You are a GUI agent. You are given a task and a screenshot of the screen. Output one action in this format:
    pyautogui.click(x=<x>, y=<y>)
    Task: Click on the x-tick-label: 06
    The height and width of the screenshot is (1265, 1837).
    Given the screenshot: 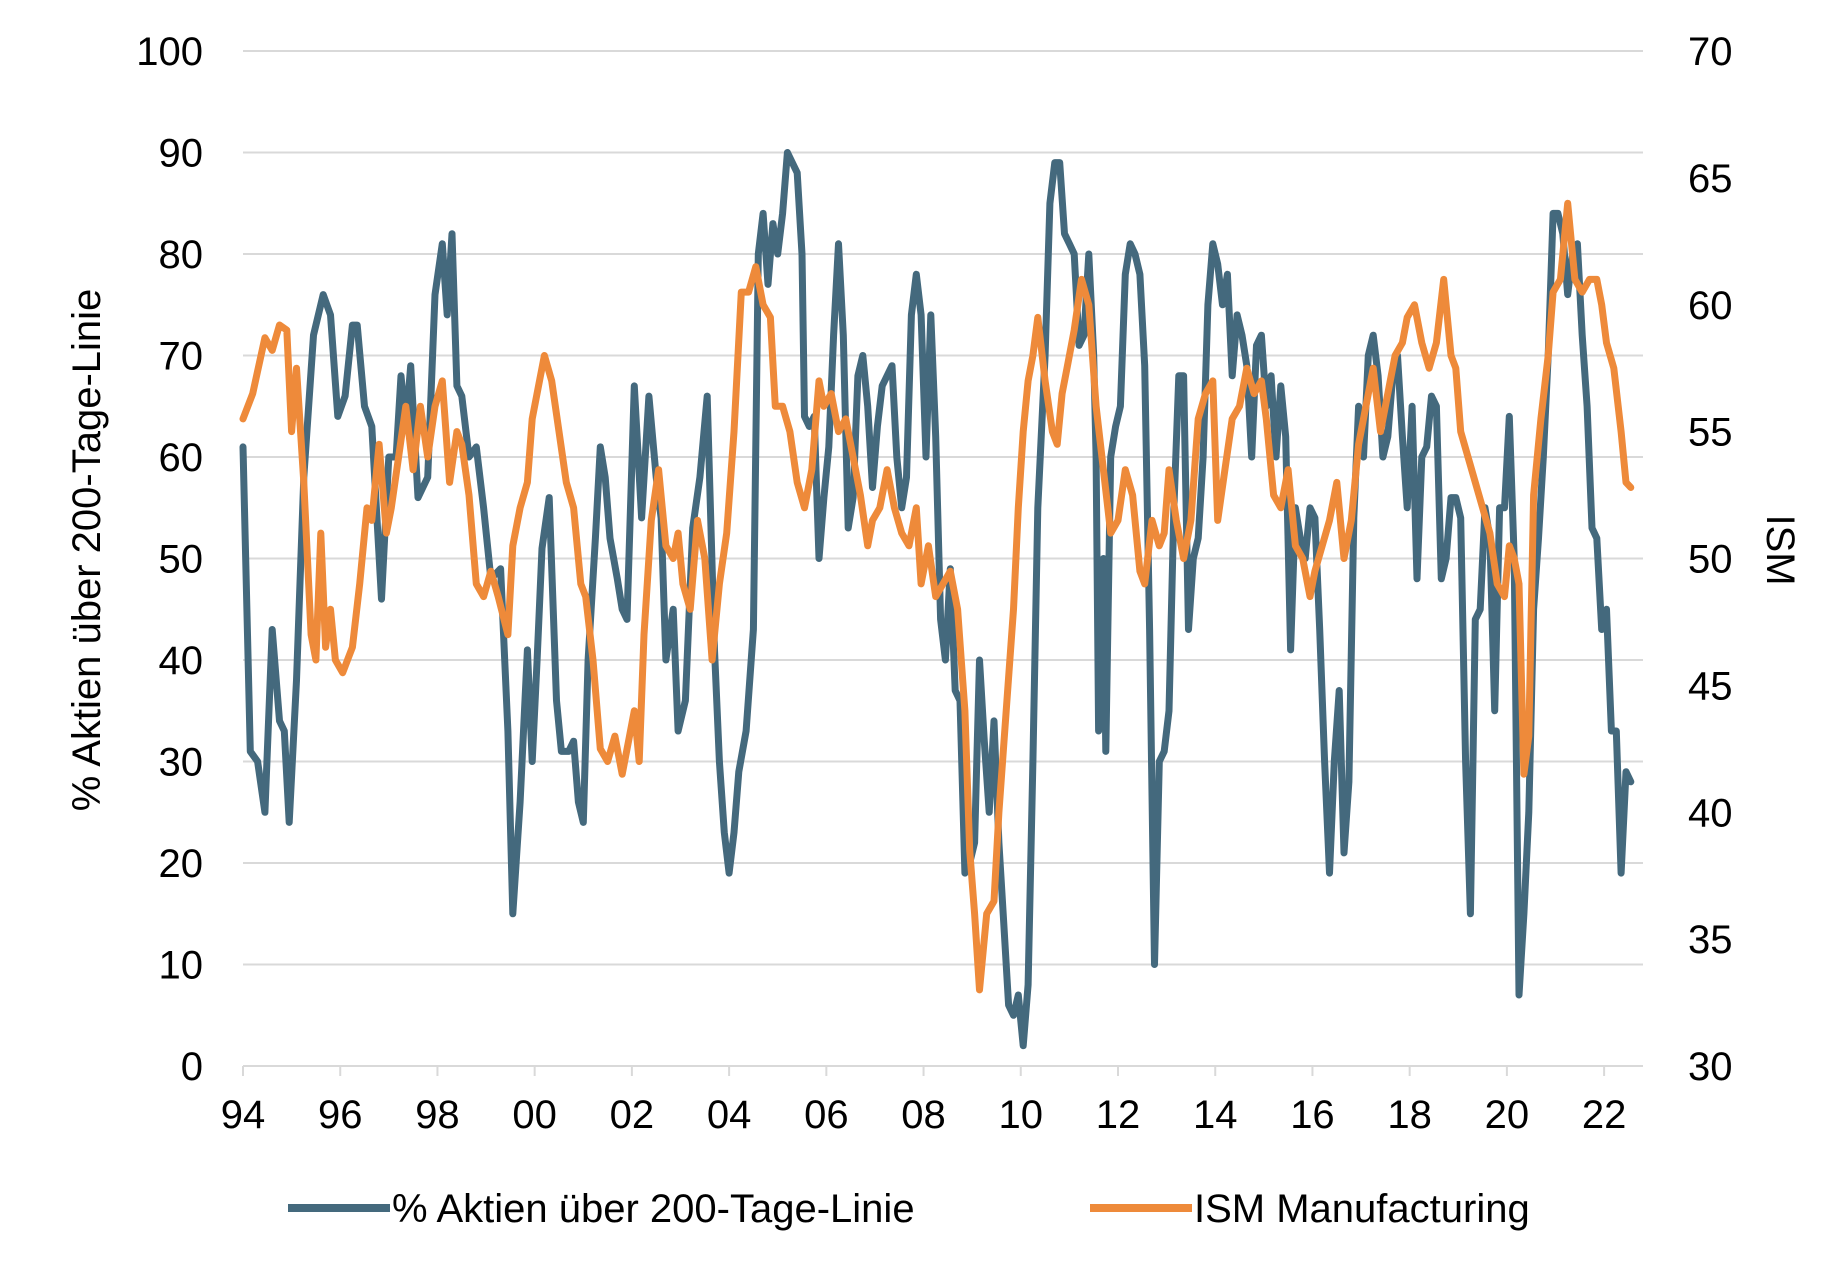 What is the action you would take?
    pyautogui.click(x=826, y=1115)
    